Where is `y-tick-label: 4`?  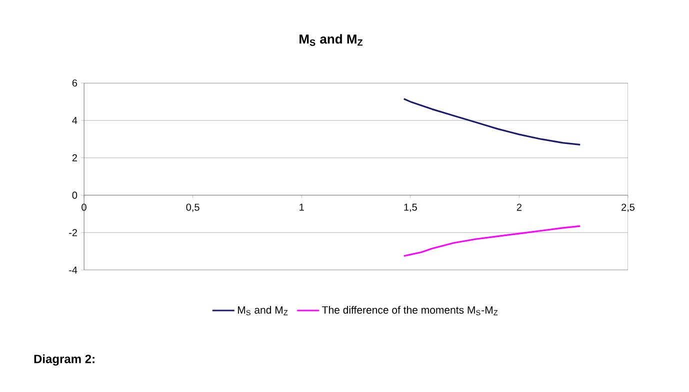
y-tick-label: 4 is located at coordinates (75, 120).